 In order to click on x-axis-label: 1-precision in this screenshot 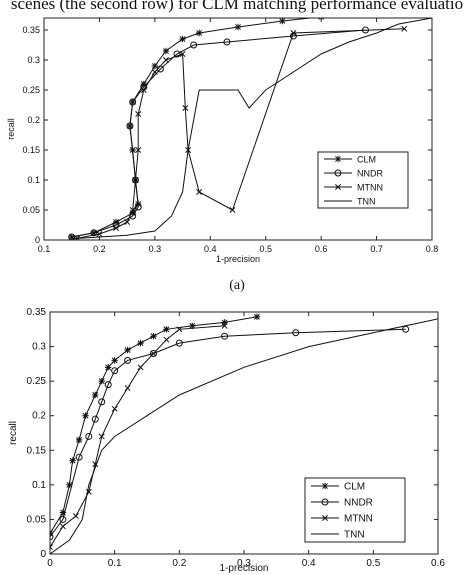, I will do `click(244, 568)`.